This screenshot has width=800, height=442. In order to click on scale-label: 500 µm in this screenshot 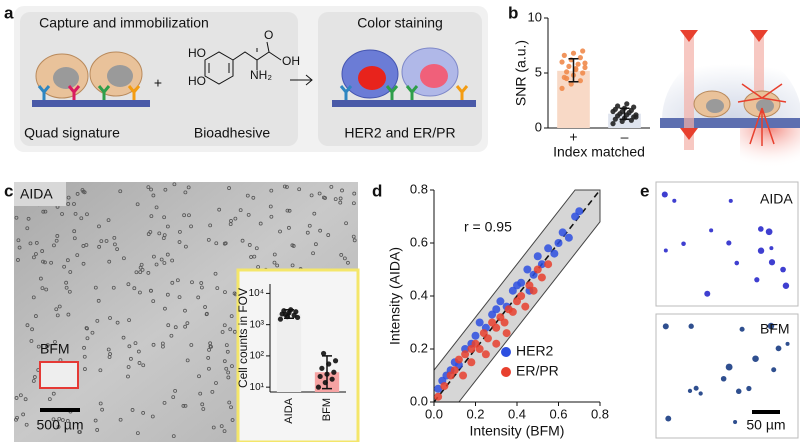, I will do `click(60, 425)`.